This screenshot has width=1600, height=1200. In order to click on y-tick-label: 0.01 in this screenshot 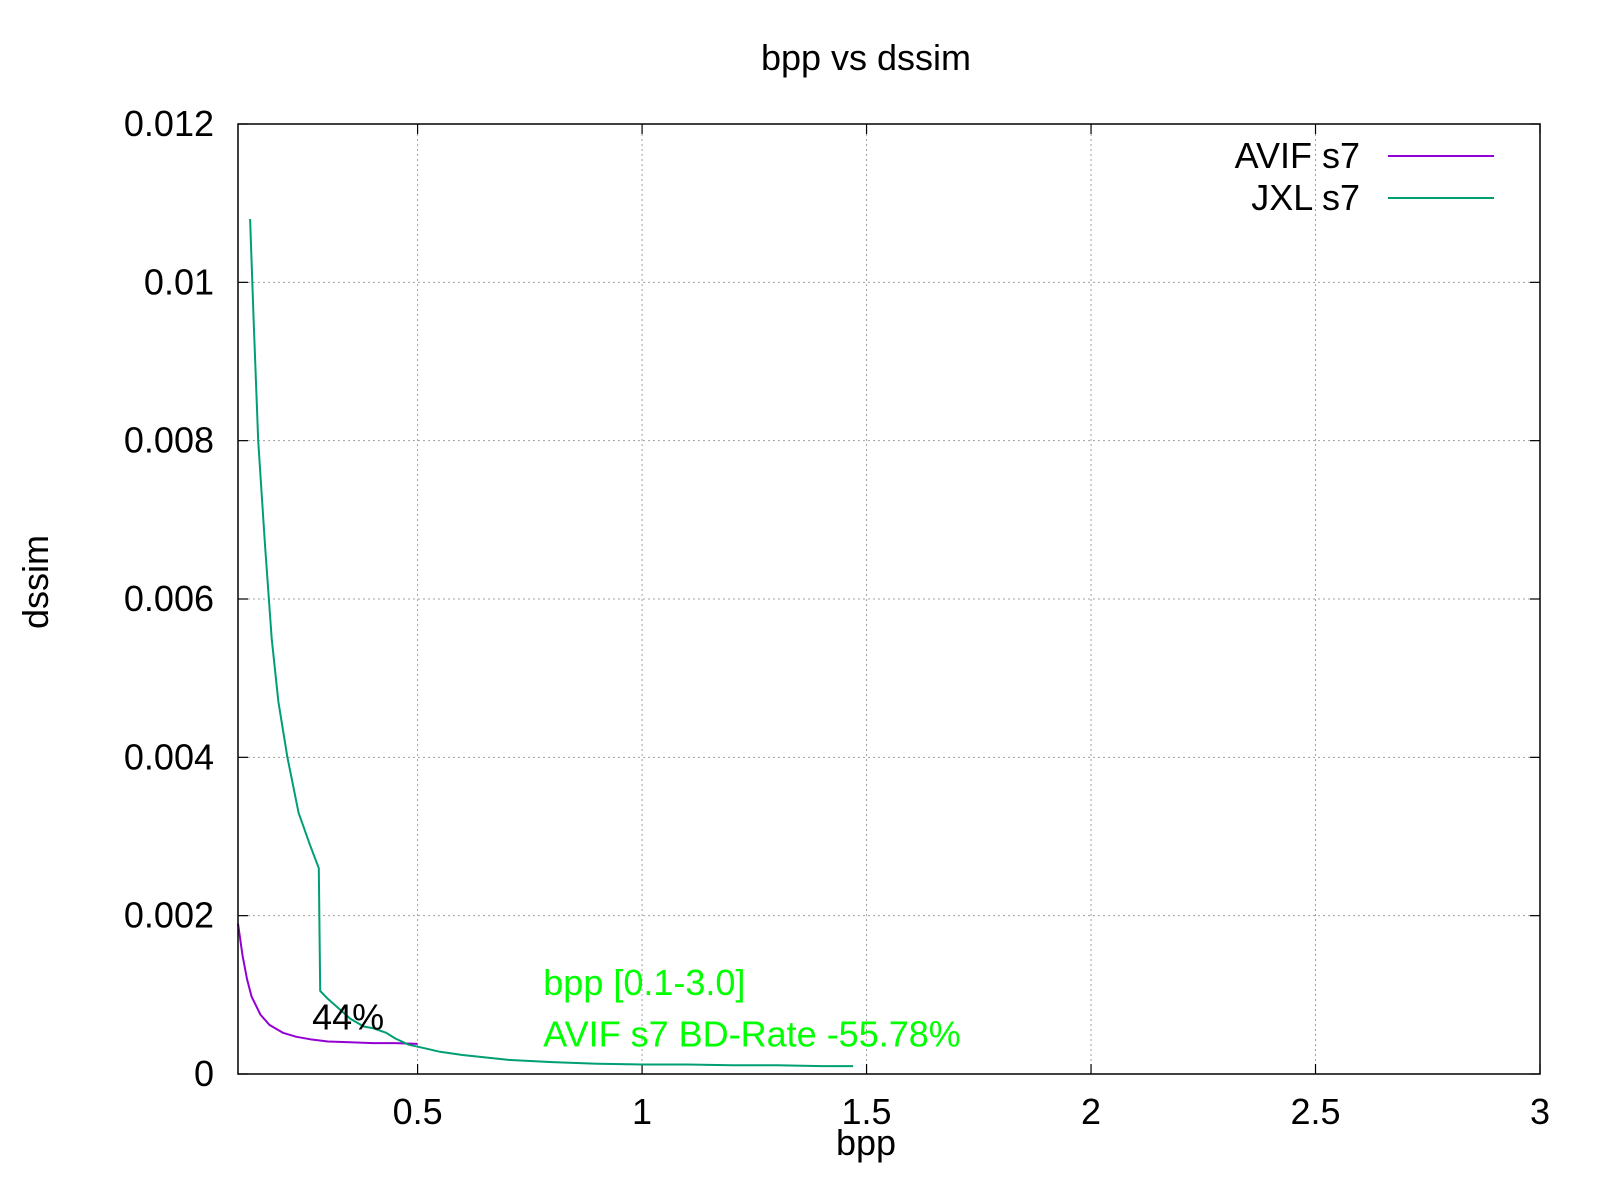, I will do `click(179, 281)`.